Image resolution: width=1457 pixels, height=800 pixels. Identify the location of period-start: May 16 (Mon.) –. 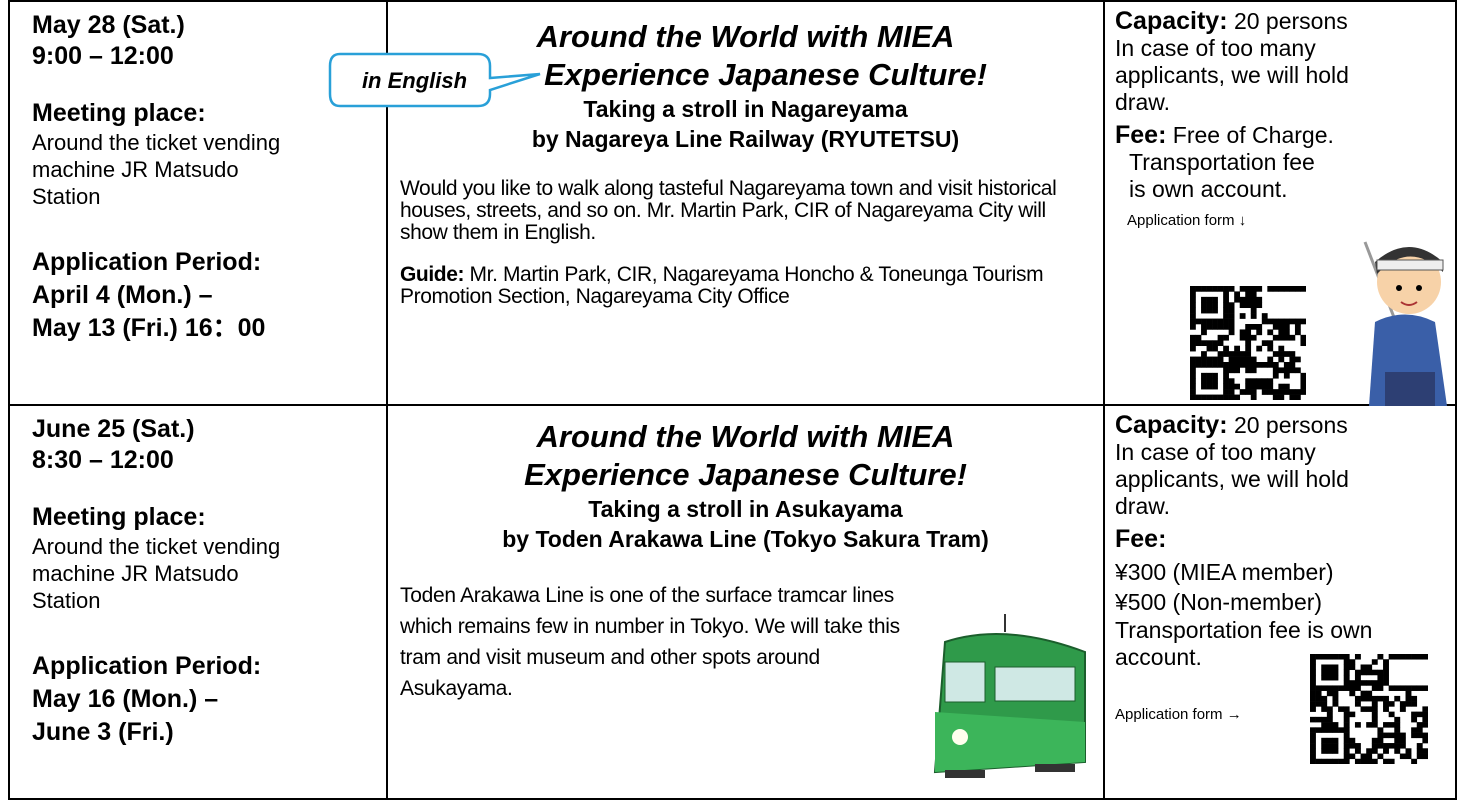
(125, 699).